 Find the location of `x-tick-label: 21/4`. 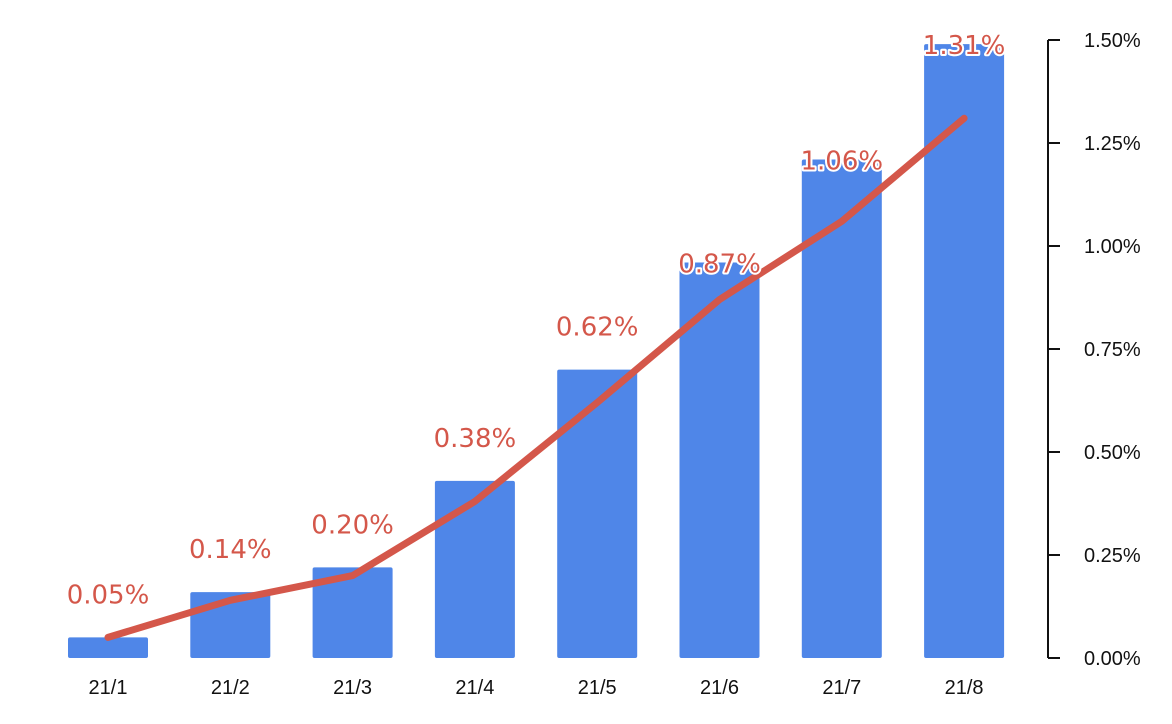

x-tick-label: 21/4 is located at coordinates (474, 688).